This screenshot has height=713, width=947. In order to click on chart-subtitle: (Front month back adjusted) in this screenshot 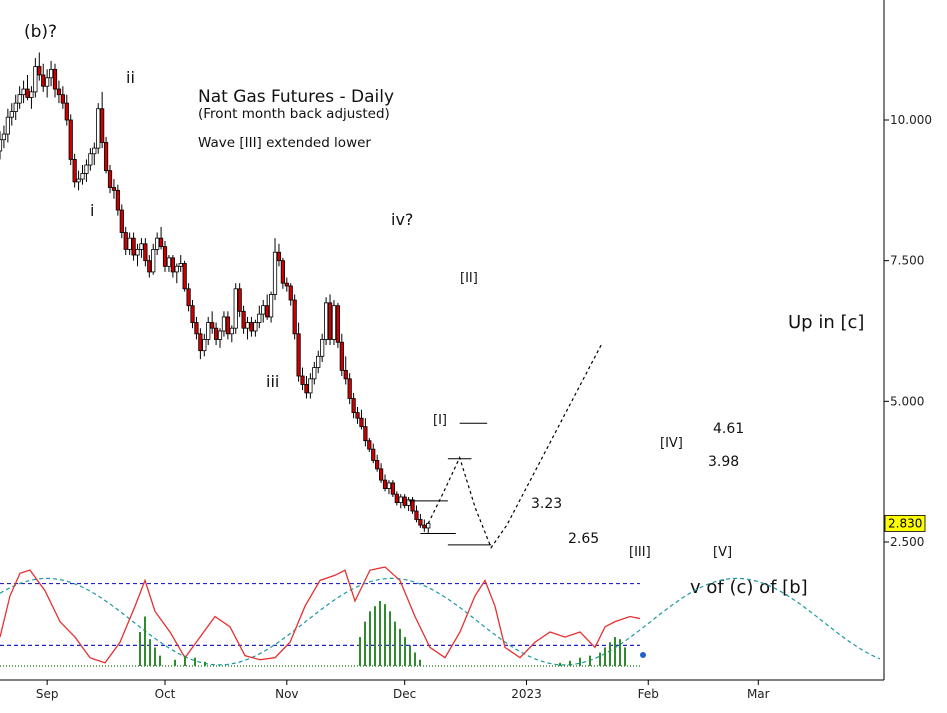, I will do `click(294, 114)`.